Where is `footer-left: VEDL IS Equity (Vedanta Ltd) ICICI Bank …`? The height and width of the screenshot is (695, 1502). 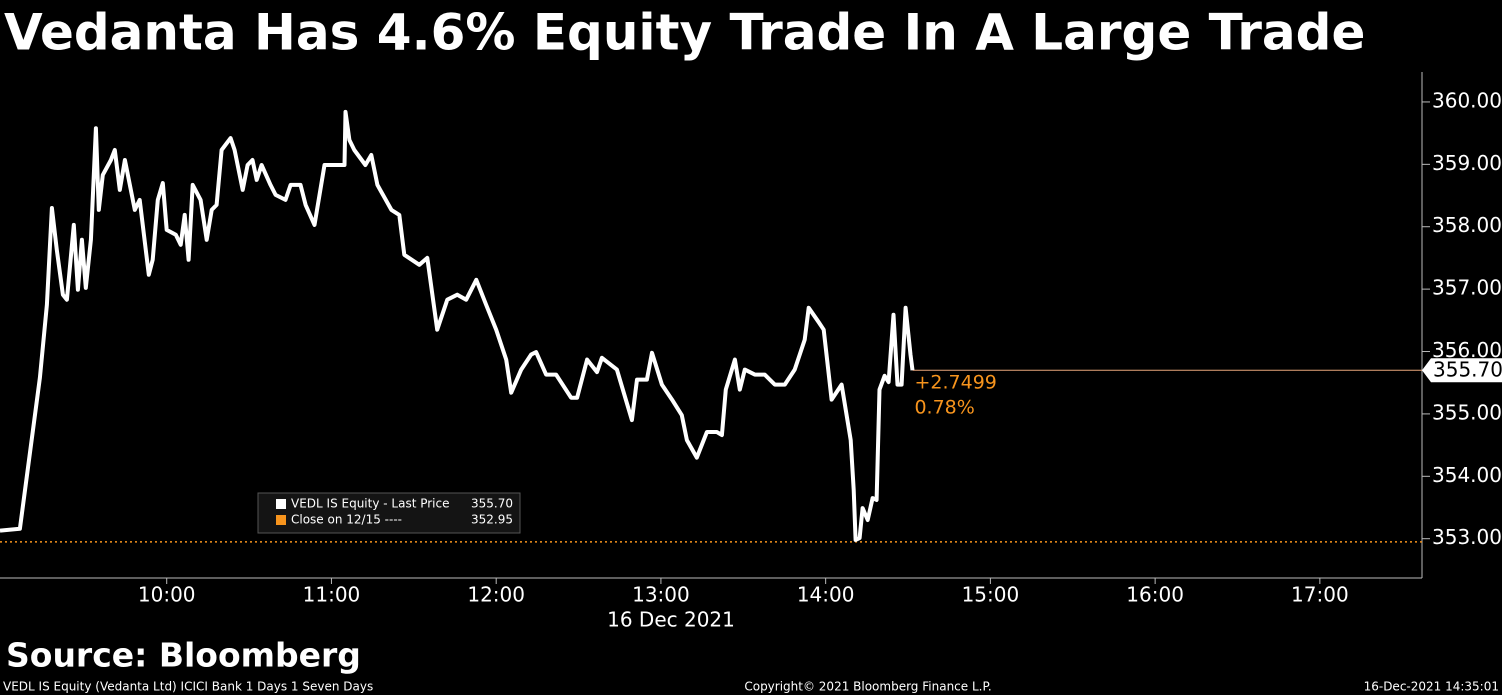 footer-left: VEDL IS Equity (Vedanta Ltd) ICICI Bank … is located at coordinates (188, 687).